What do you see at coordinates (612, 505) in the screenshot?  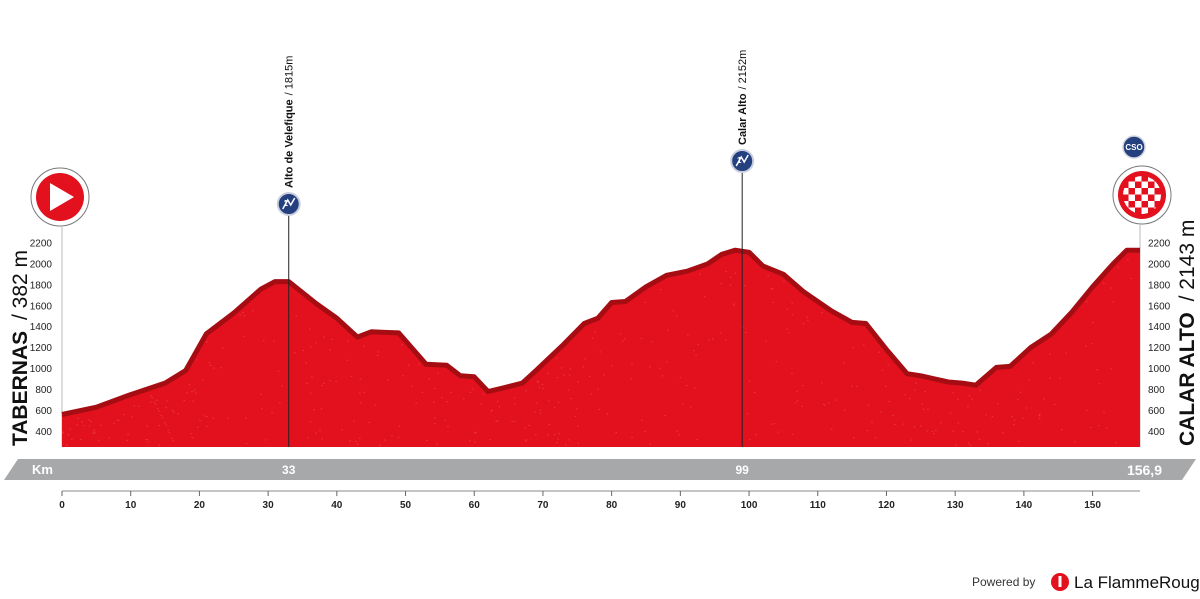 I see `x-tick-label: 80` at bounding box center [612, 505].